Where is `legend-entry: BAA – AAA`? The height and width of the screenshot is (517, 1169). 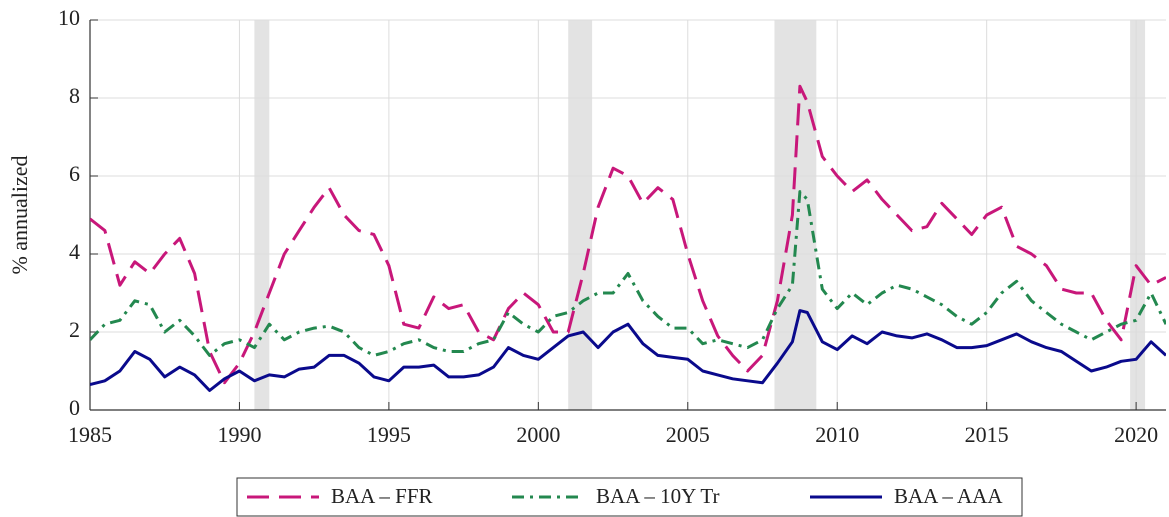
legend-entry: BAA – AAA is located at coordinates (906, 496).